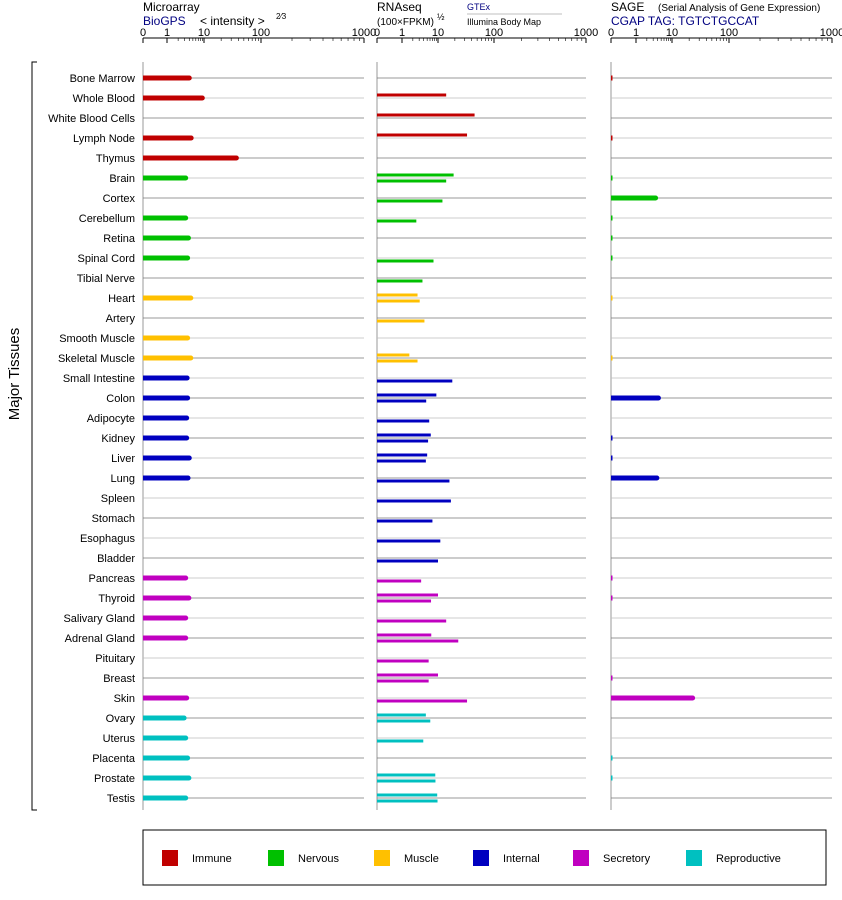 The image size is (842, 900). Describe the element at coordinates (441, 17) in the screenshot. I see `rnaseq-unit-exponent: ½` at that location.